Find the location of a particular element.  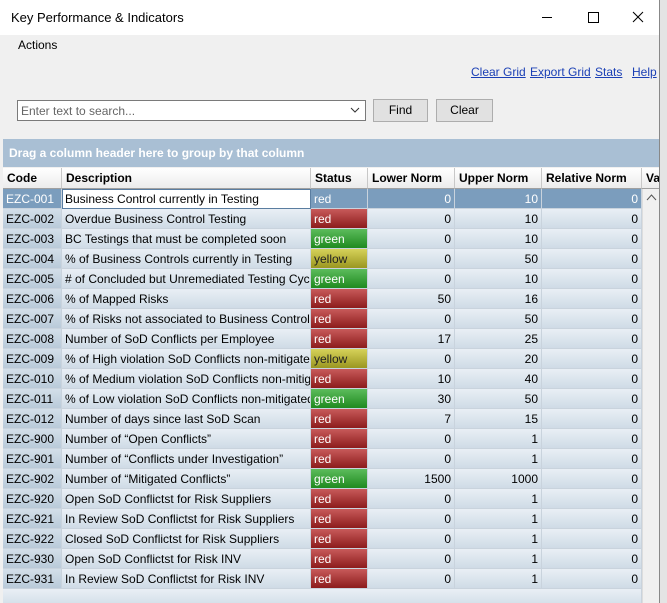

code-cell: EZC-922 is located at coordinates (32, 539).